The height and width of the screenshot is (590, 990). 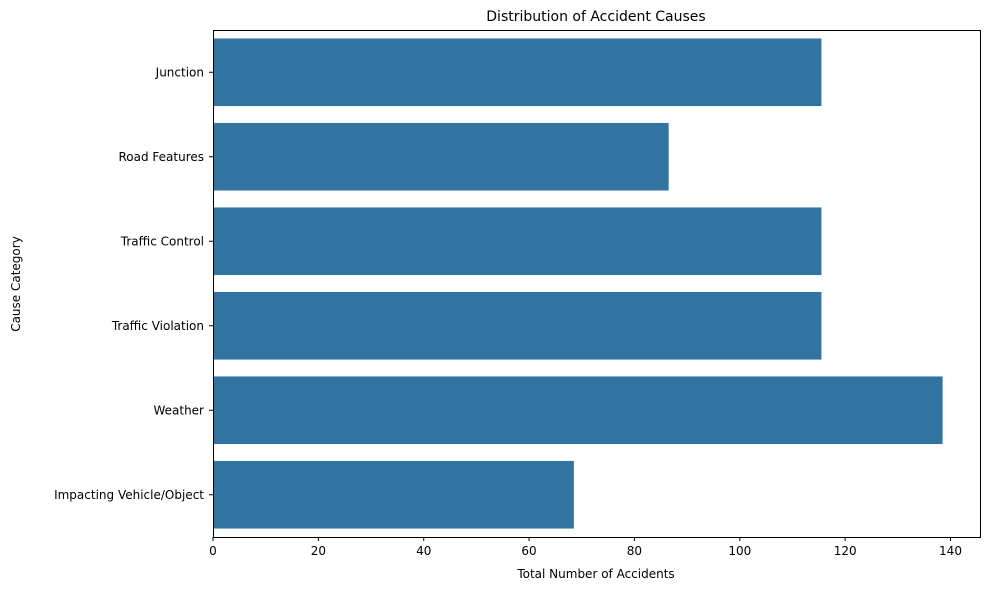 What do you see at coordinates (845, 551) in the screenshot?
I see `x-tick-label: 120` at bounding box center [845, 551].